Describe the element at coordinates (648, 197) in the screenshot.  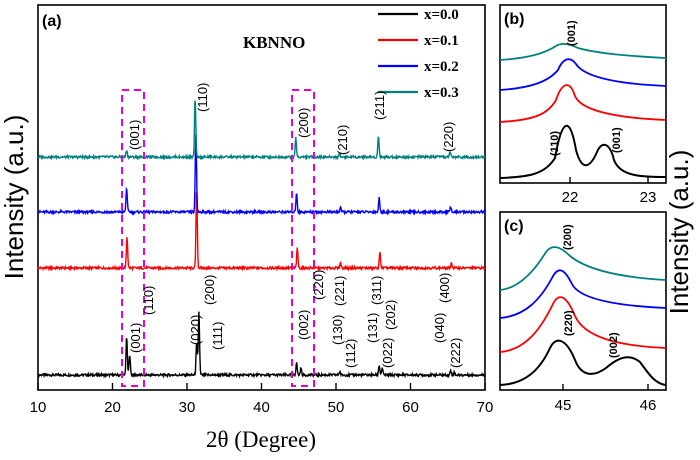
I see `panel-b-ticklabel-23: 23` at that location.